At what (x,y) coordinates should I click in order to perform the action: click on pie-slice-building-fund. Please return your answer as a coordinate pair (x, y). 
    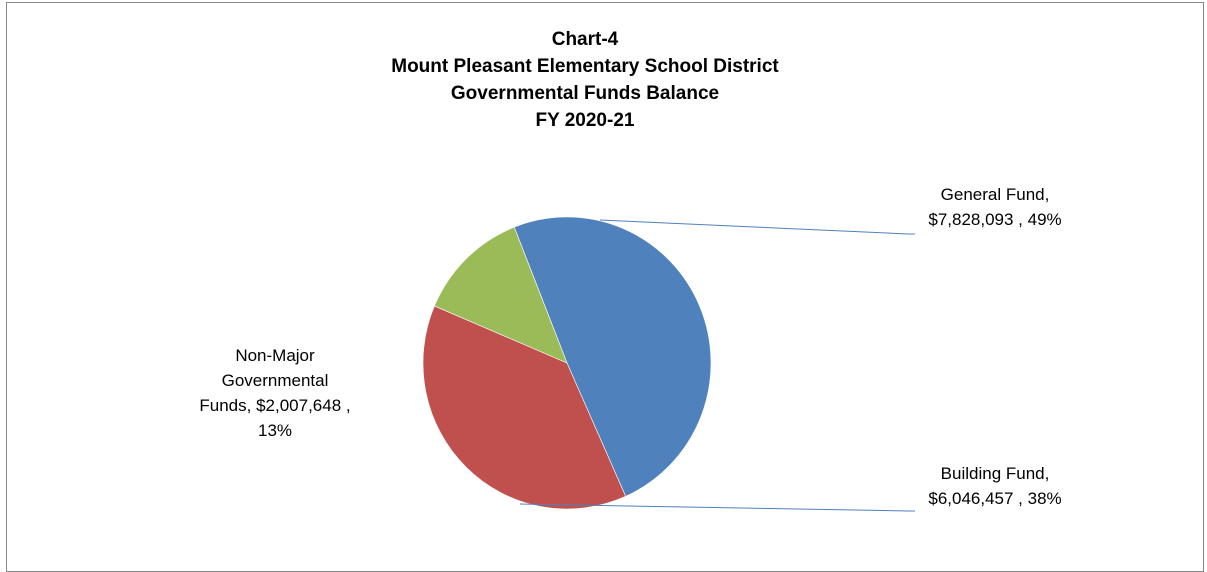
    Looking at the image, I should click on (524, 407).